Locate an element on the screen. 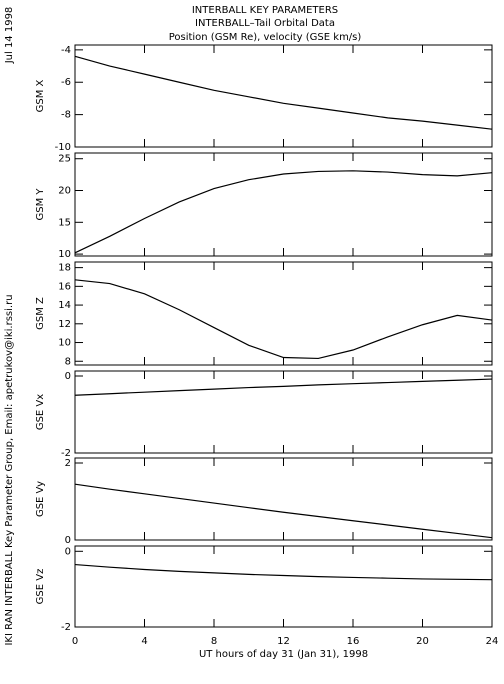 The image size is (504, 684). y-axis-label: GSM X is located at coordinates (40, 95).